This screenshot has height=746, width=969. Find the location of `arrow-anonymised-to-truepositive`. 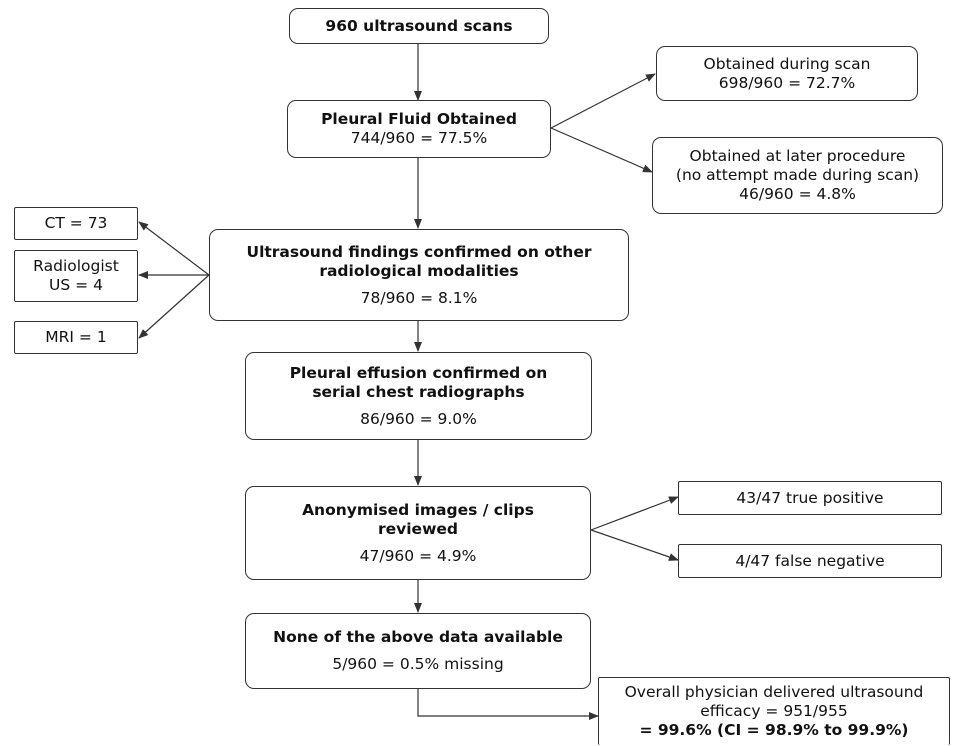

arrow-anonymised-to-truepositive is located at coordinates (634, 513).